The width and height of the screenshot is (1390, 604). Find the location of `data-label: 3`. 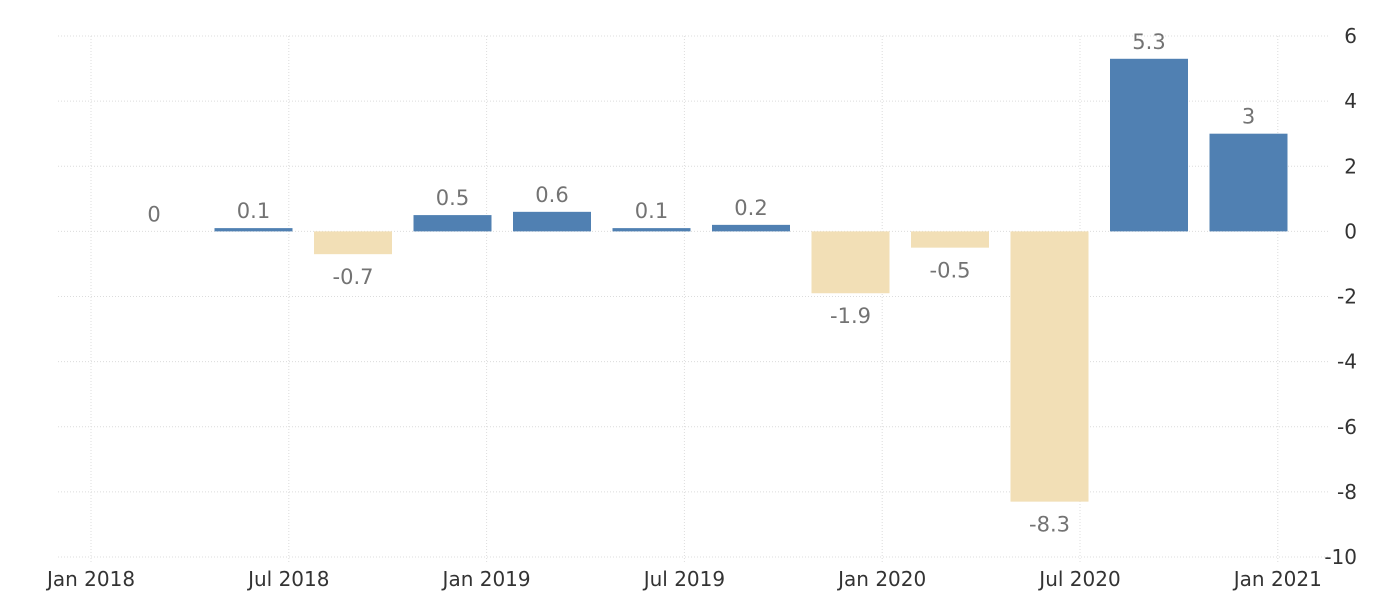

data-label: 3 is located at coordinates (1248, 117).